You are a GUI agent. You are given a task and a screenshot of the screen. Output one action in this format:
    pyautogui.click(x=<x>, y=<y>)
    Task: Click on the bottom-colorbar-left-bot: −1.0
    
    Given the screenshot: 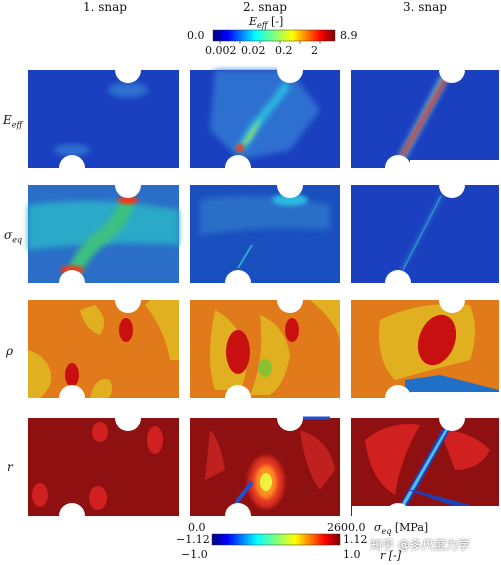 What is the action you would take?
    pyautogui.click(x=194, y=554)
    